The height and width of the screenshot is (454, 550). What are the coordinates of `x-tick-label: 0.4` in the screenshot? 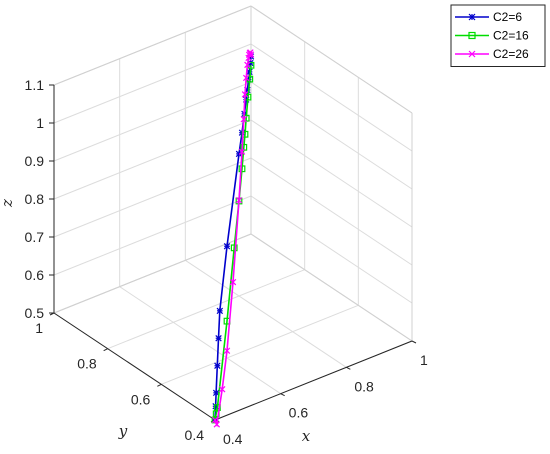 It's located at (233, 439).